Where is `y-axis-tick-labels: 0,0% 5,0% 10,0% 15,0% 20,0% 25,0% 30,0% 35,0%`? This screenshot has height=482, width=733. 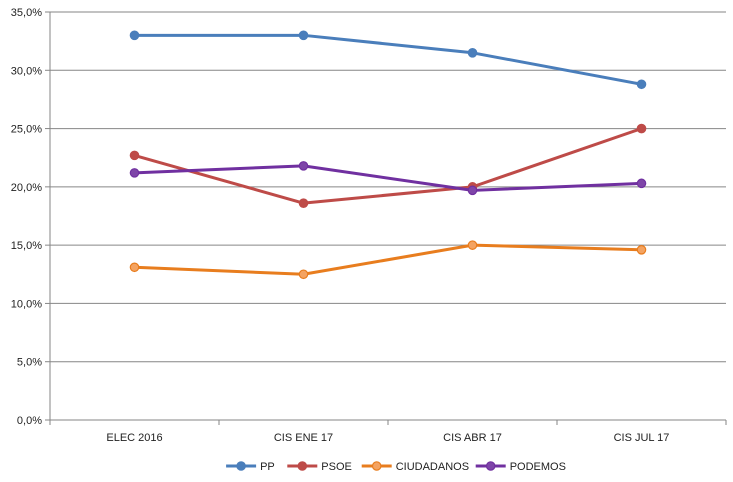
y-axis-tick-labels: 0,0% 5,0% 10,0% 15,0% 20,0% 25,0% 30,0% 35,0% is located at coordinates (26, 217).